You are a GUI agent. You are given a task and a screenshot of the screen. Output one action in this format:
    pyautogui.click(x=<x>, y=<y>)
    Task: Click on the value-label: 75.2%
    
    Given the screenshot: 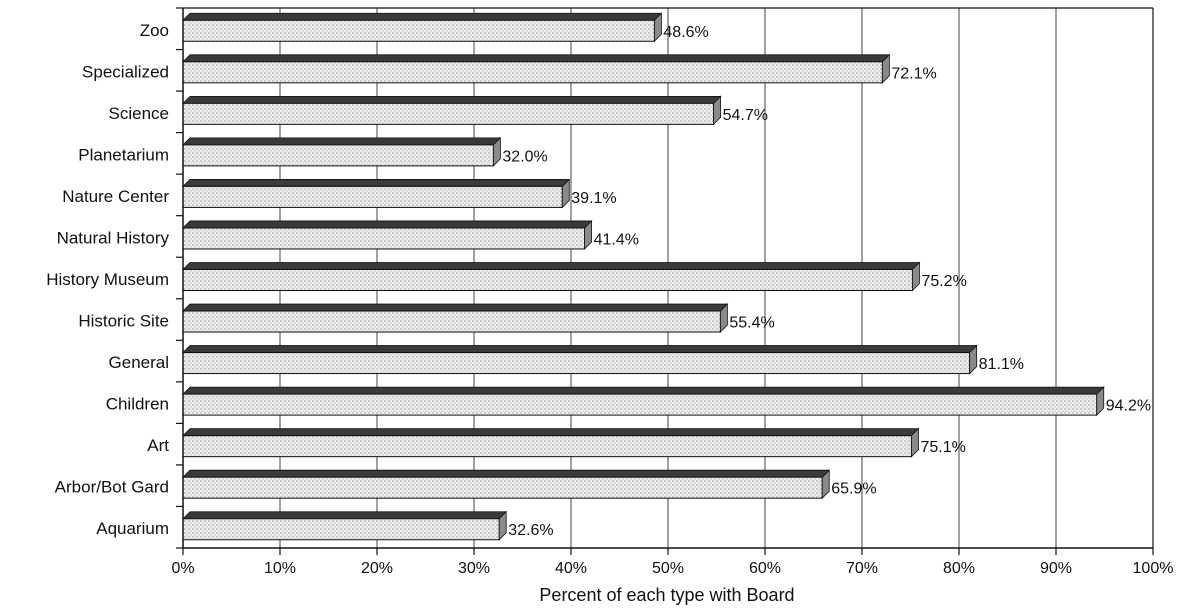 What is the action you would take?
    pyautogui.click(x=943, y=281)
    